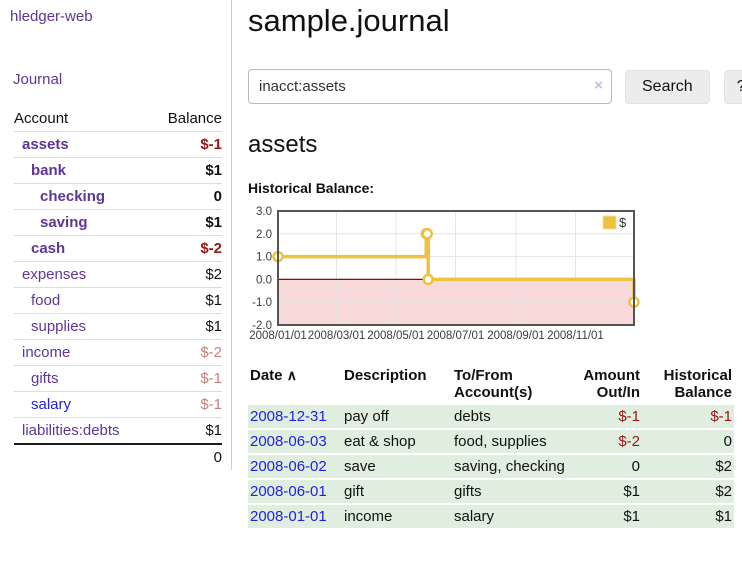 This screenshot has height=582, width=742. Describe the element at coordinates (337, 336) in the screenshot. I see `x-tick-label: 2008/03/01` at that location.